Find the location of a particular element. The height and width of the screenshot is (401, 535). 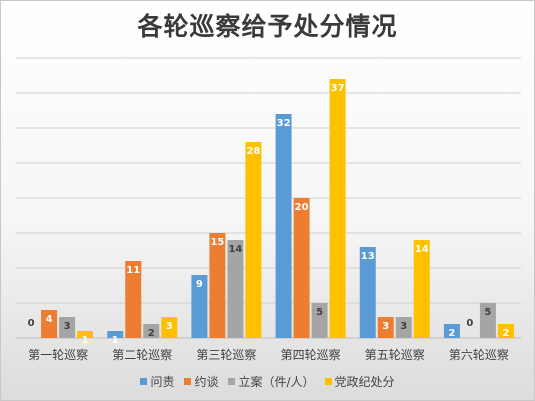

data-label: 4 is located at coordinates (49, 319).